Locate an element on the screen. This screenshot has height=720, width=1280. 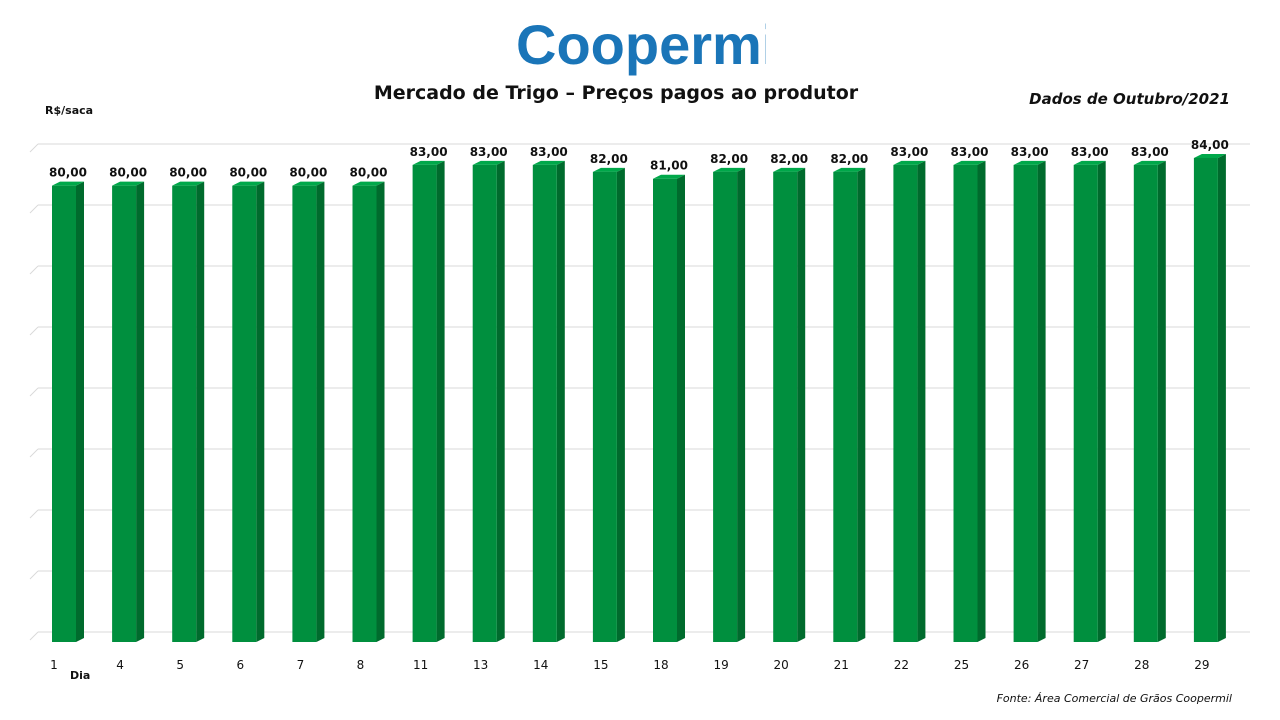
x-tick-label: 8 is located at coordinates (361, 665).